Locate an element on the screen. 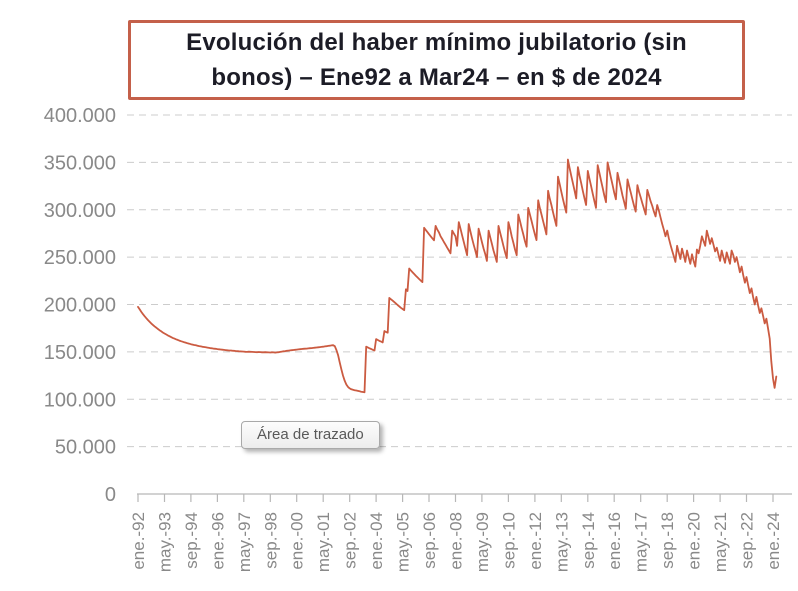 The image size is (798, 591). y-axis-label: 400.000 is located at coordinates (80, 116).